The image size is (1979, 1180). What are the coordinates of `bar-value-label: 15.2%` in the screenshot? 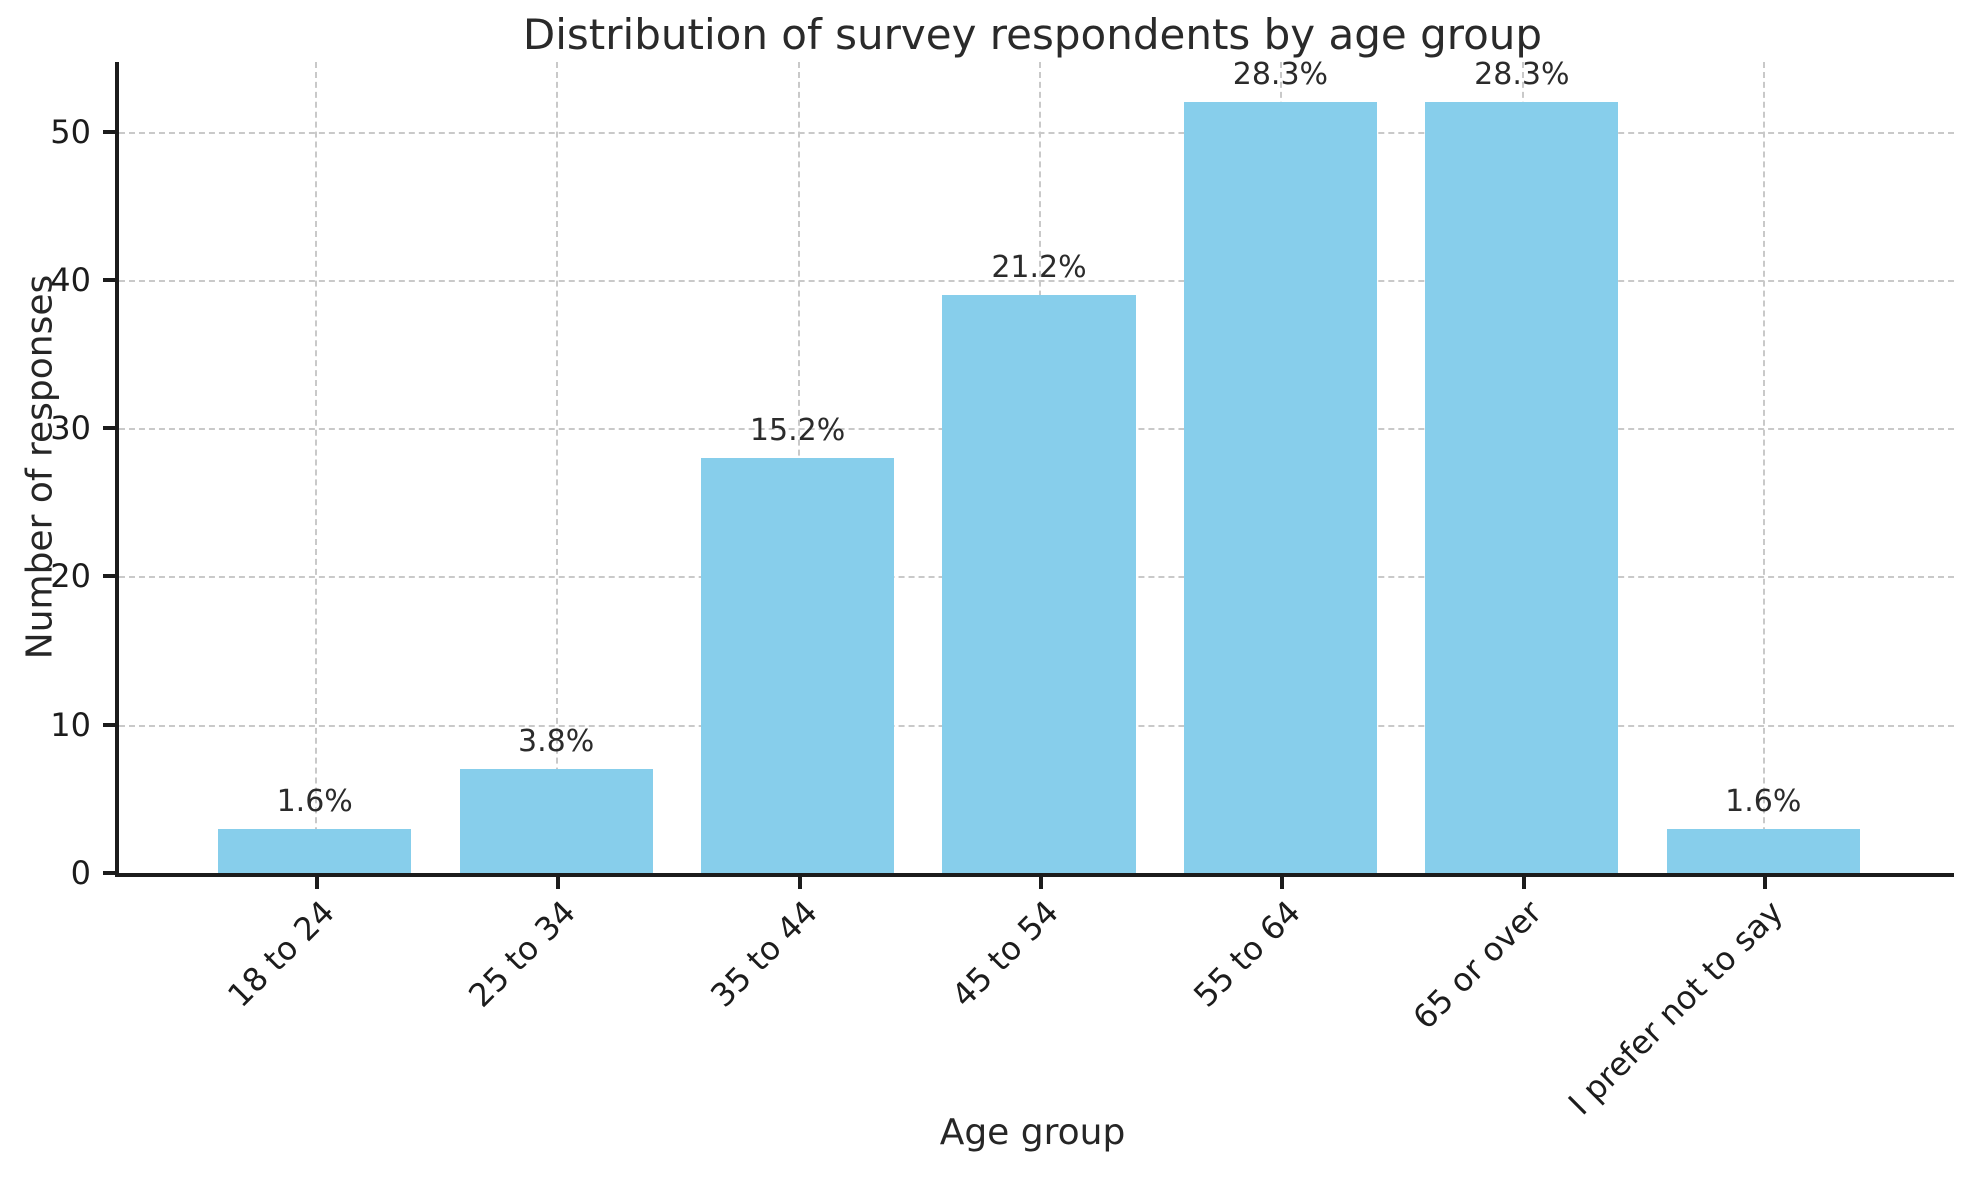 It's located at (797, 430).